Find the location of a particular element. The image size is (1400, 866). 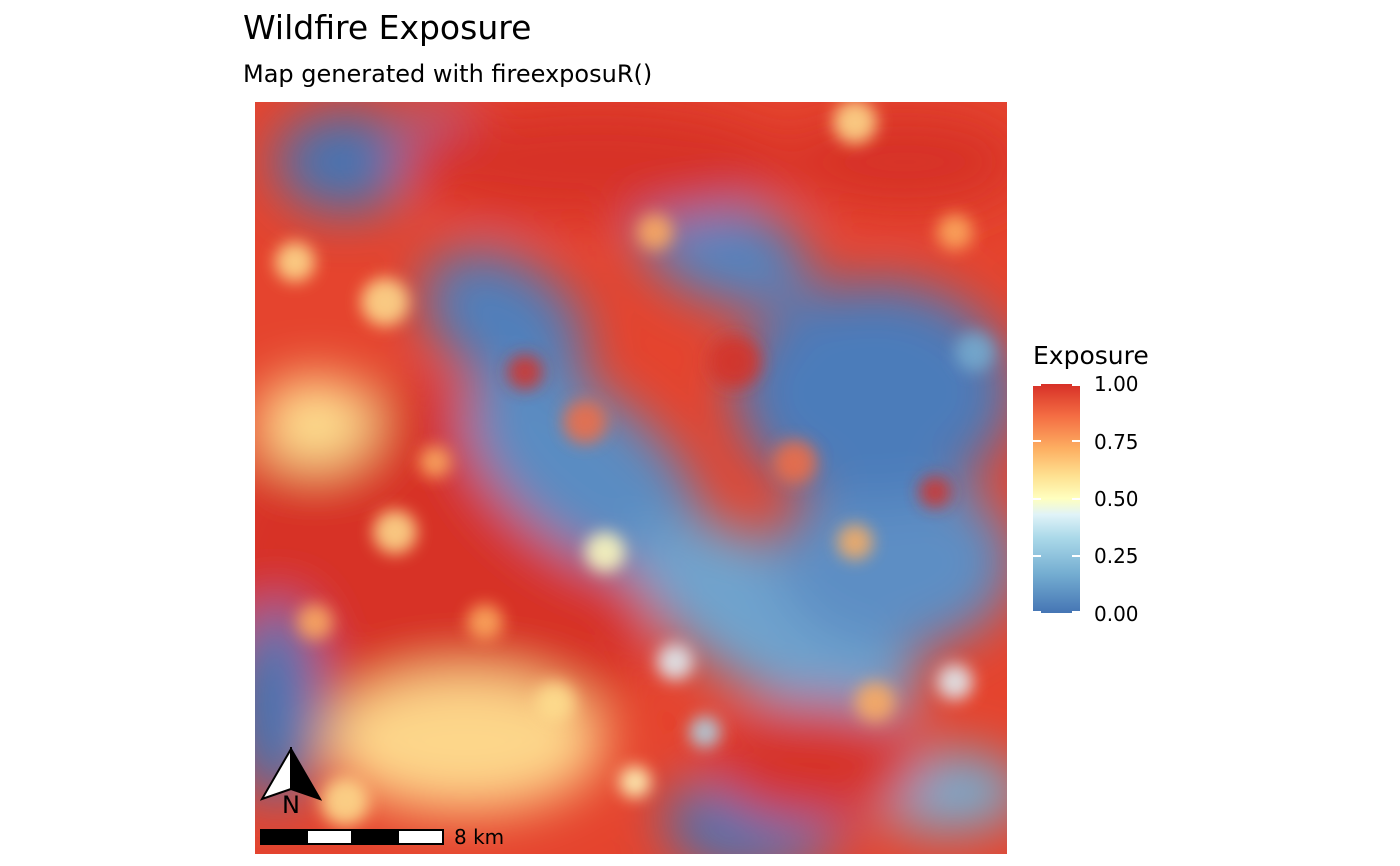

north-arrow-label: N is located at coordinates (291, 804).